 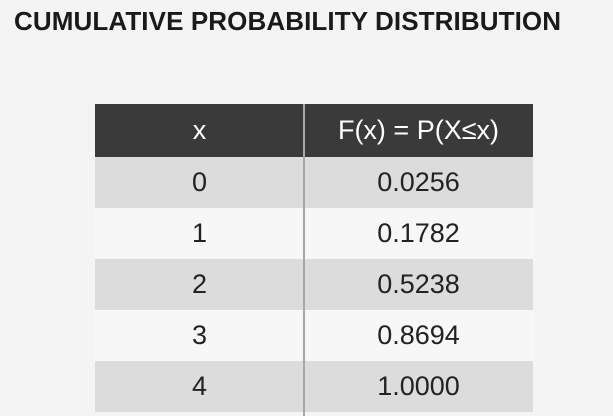 What do you see at coordinates (418, 182) in the screenshot?
I see `cell-cdf: 0.0256` at bounding box center [418, 182].